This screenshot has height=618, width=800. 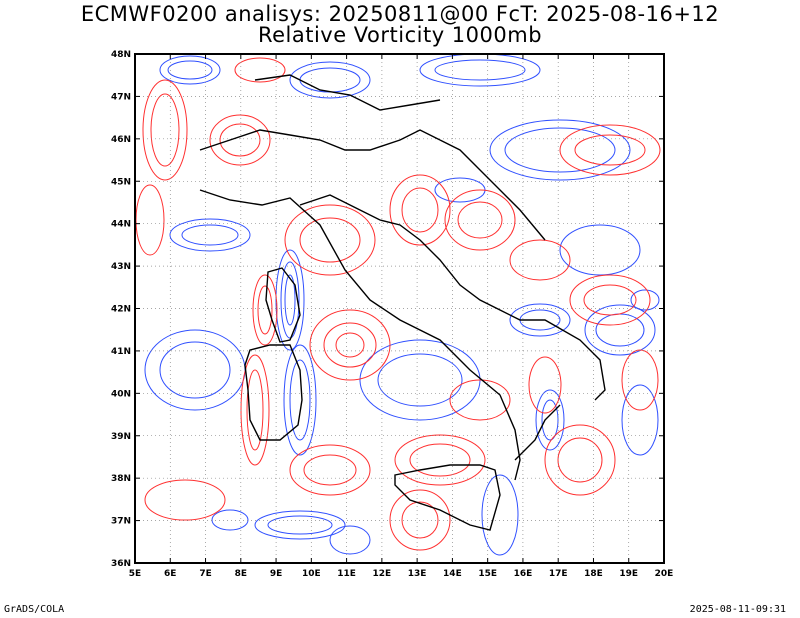 What do you see at coordinates (121, 97) in the screenshot?
I see `lat-label-47N: 47N` at bounding box center [121, 97].